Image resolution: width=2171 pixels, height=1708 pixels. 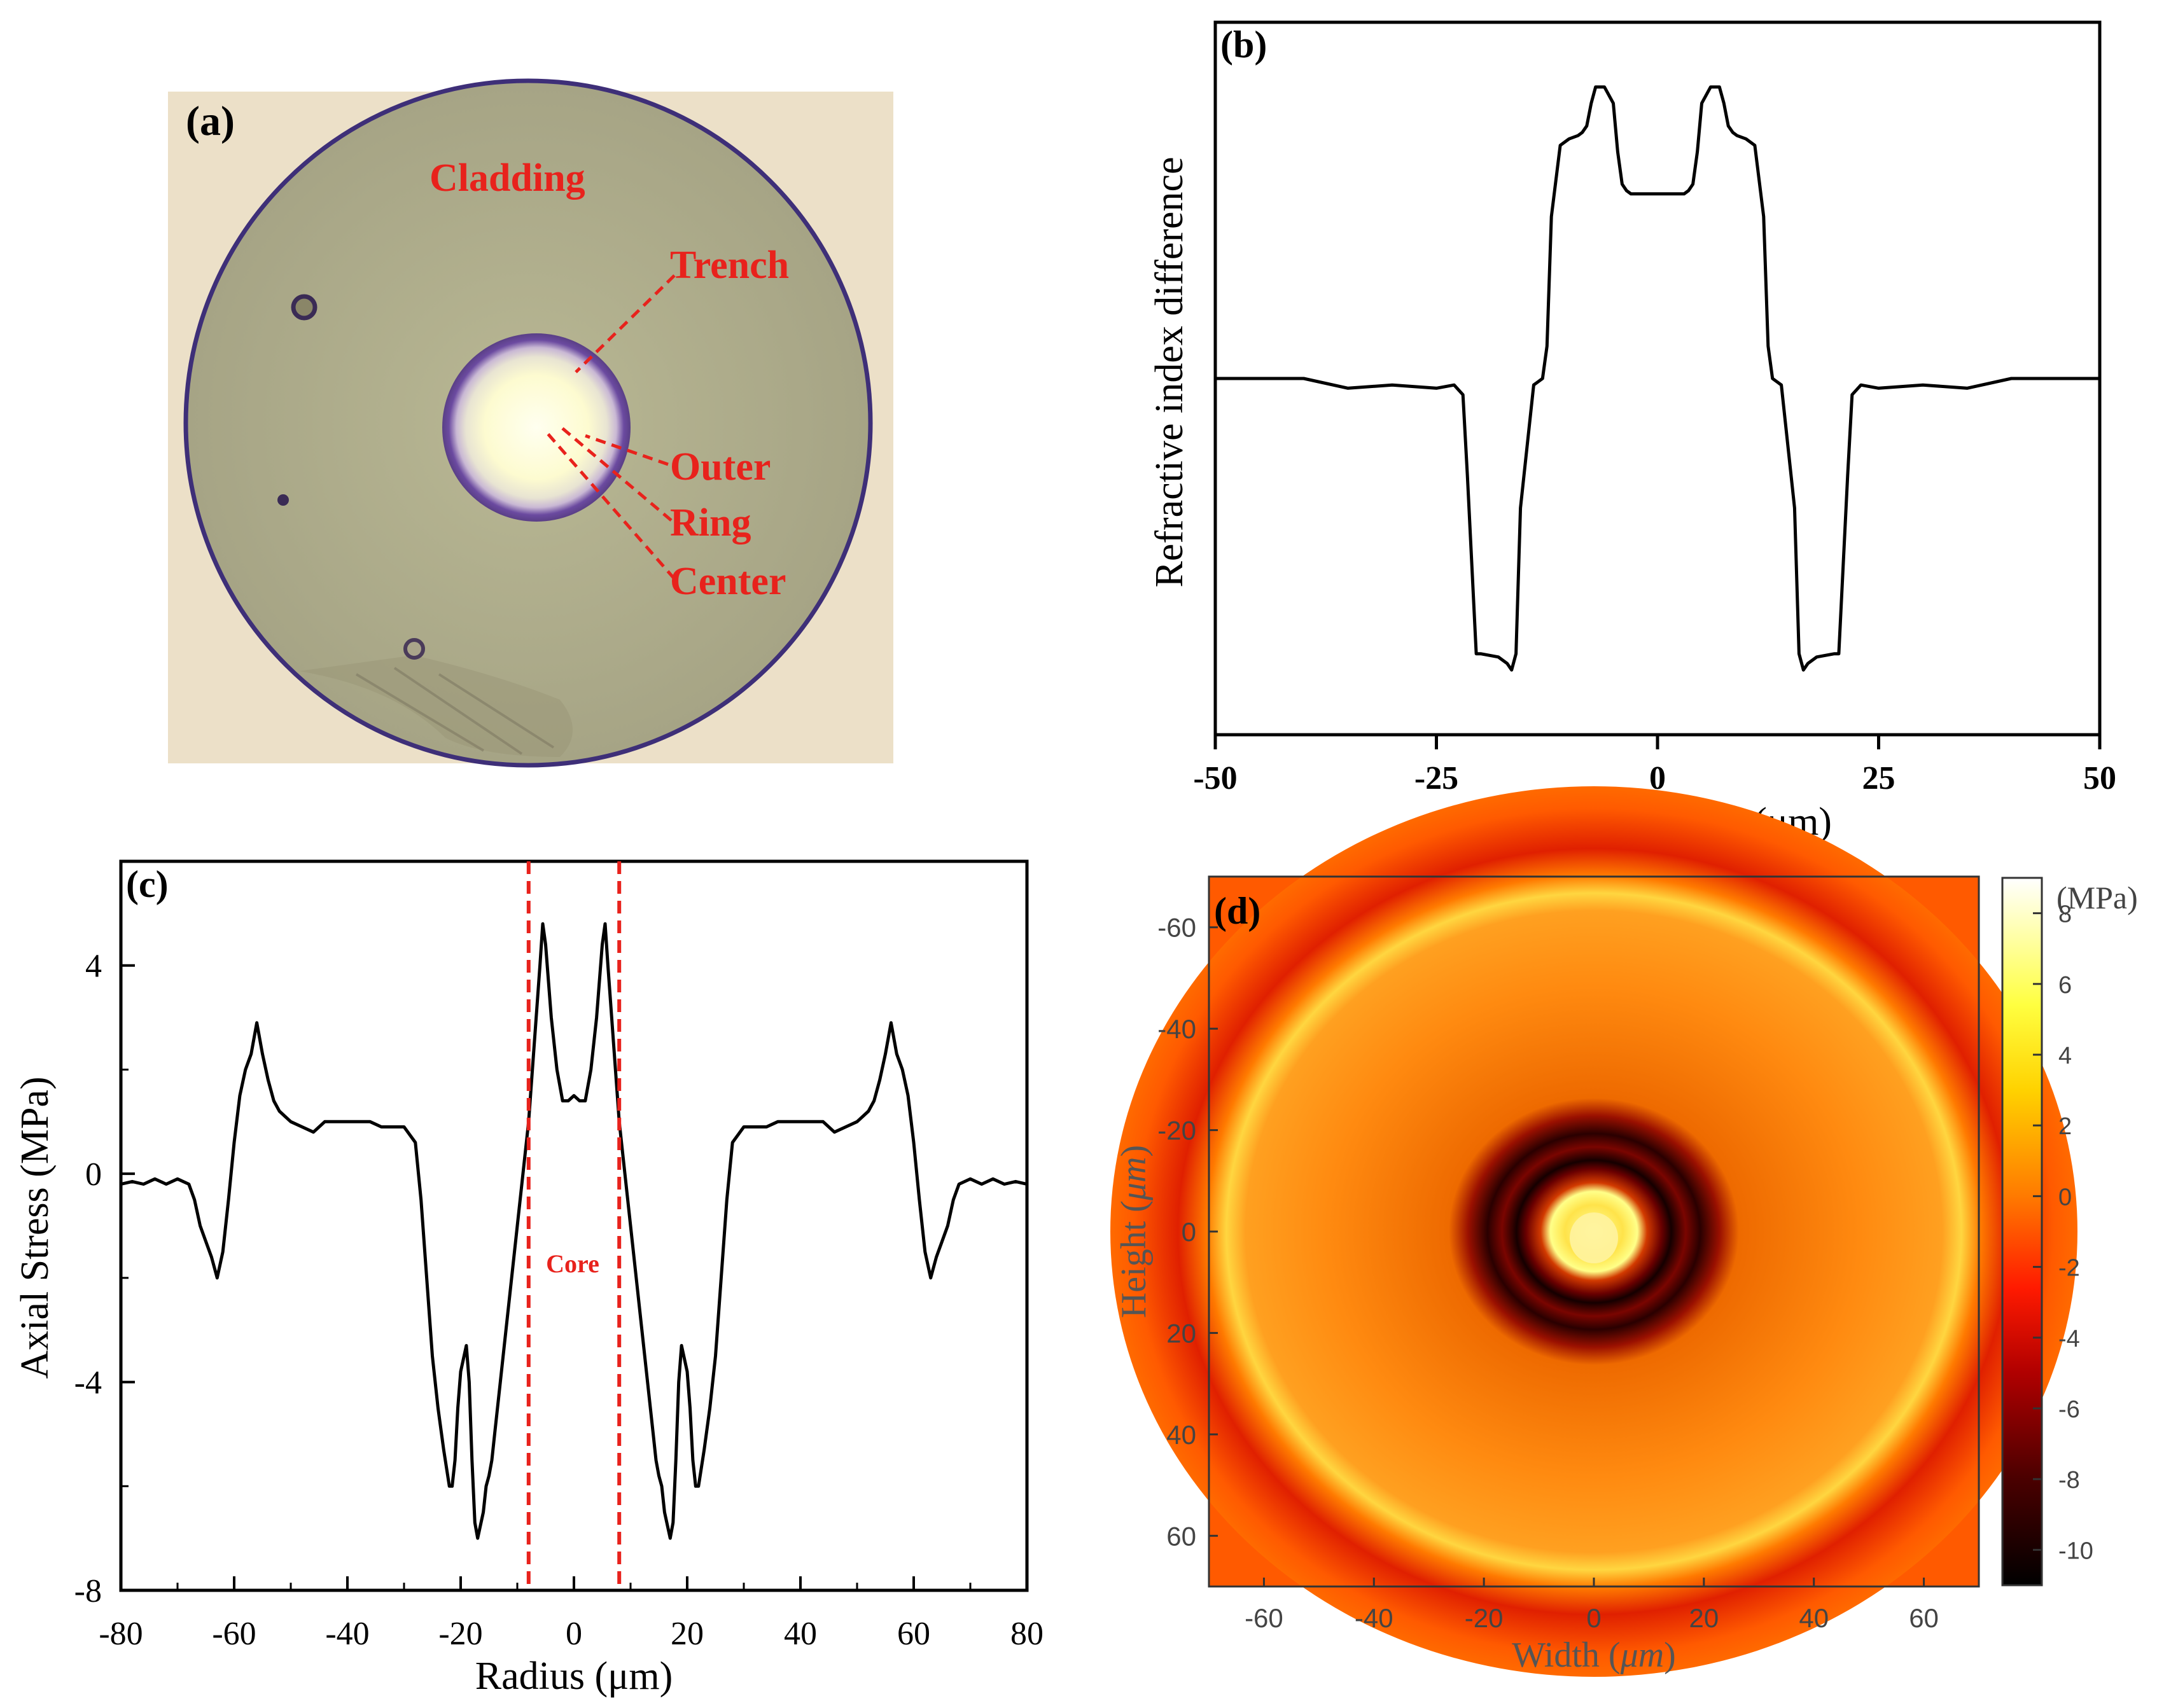 What do you see at coordinates (710, 523) in the screenshot?
I see `label-ring: Ring` at bounding box center [710, 523].